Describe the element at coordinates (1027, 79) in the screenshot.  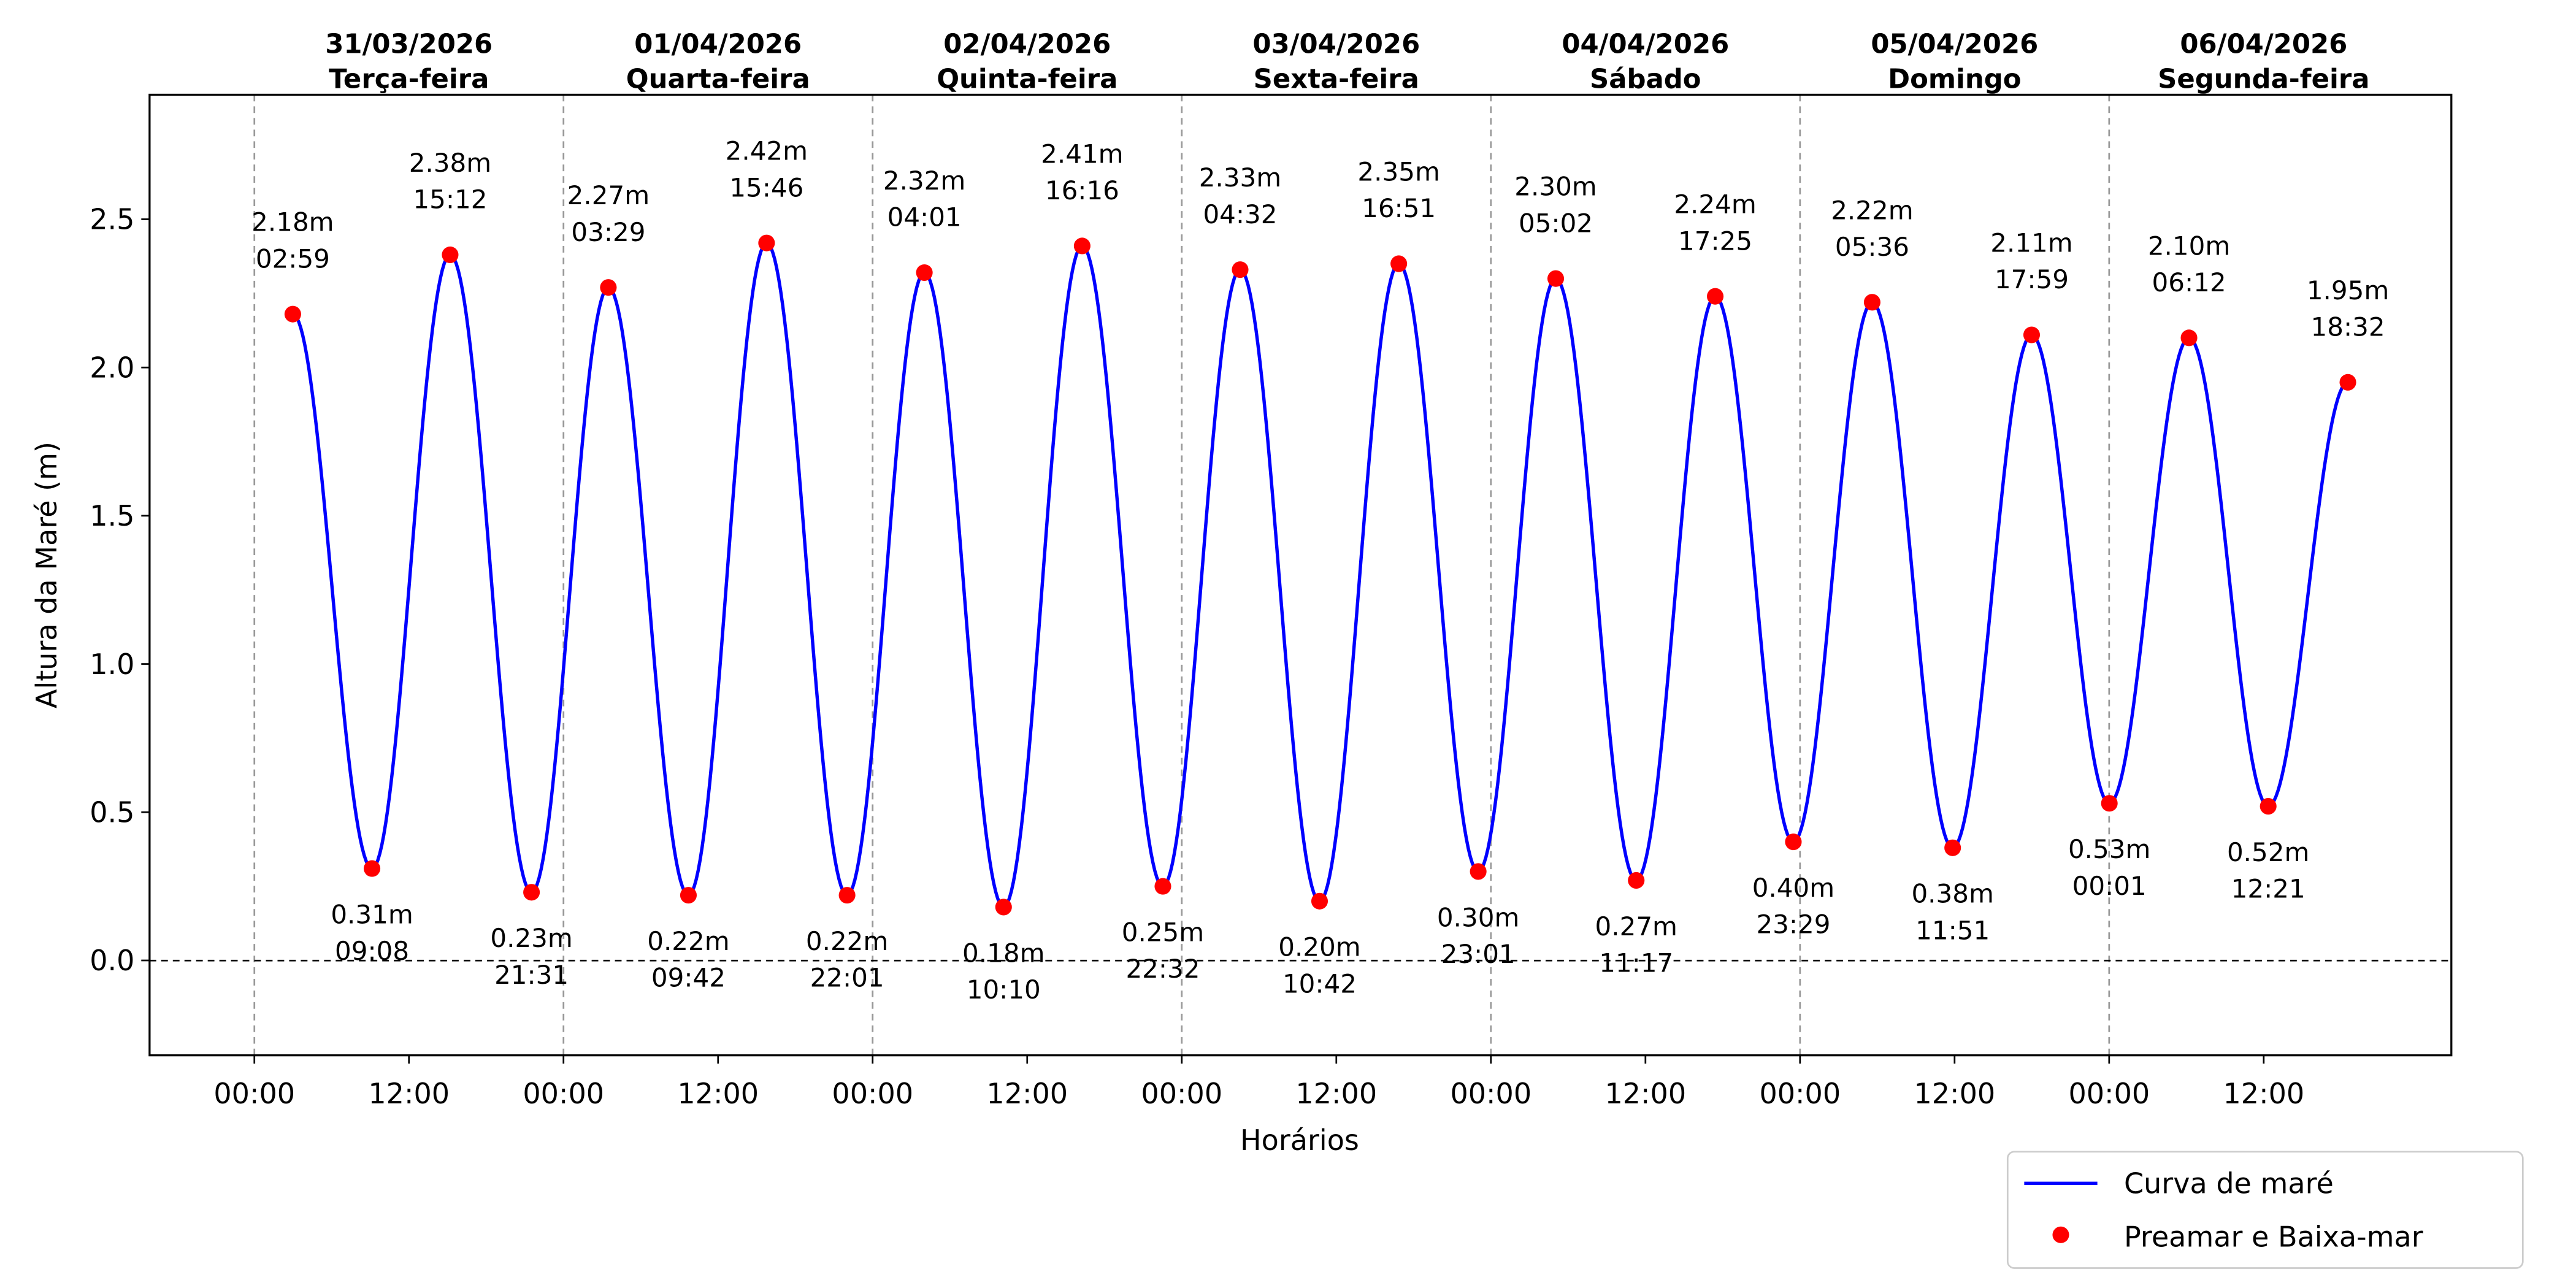
I see `day-header-weekday: Quinta-feira` at that location.